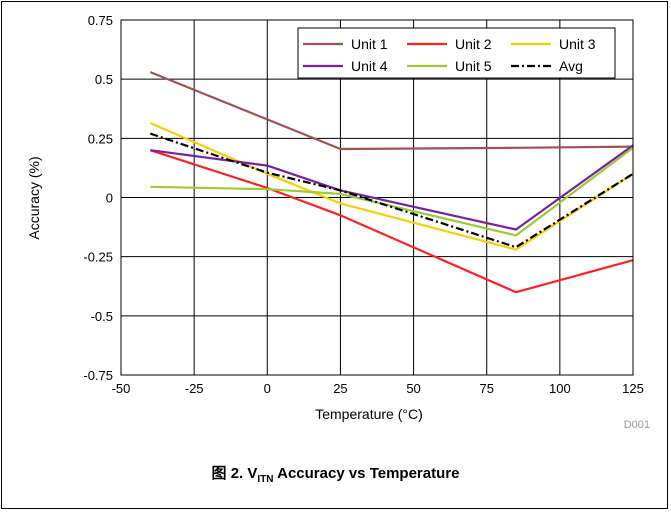  Describe the element at coordinates (34, 197) in the screenshot. I see `y-axis-label: Accuracy (%)` at that location.